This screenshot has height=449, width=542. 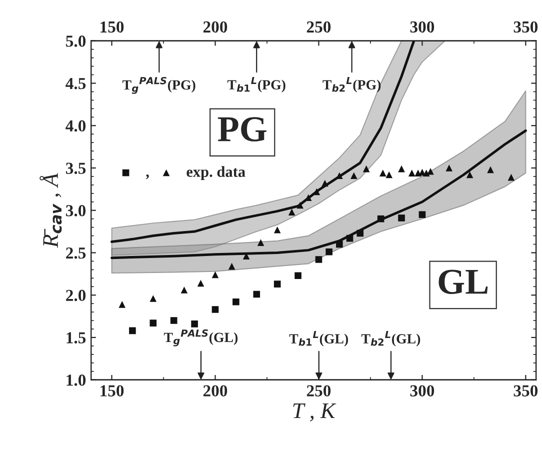 I want to click on x-tick-label: 350, so click(x=526, y=390).